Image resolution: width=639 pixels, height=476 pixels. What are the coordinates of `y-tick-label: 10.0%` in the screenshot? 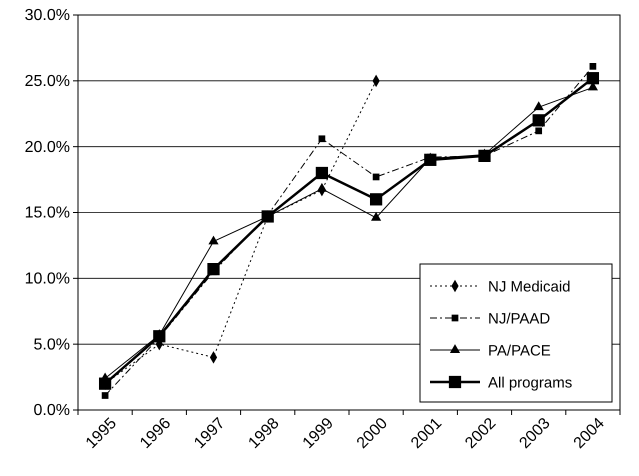 It's located at (47, 279).